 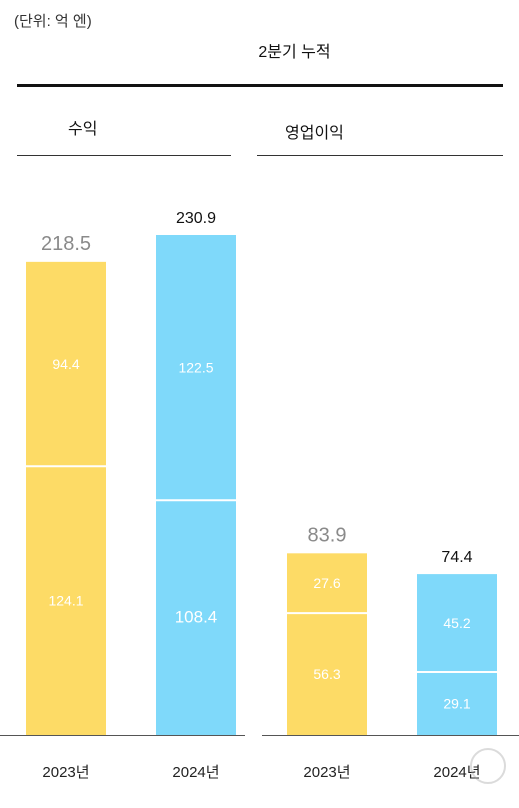 I want to click on operating-profit-panel-title: 영업이익, so click(x=314, y=133).